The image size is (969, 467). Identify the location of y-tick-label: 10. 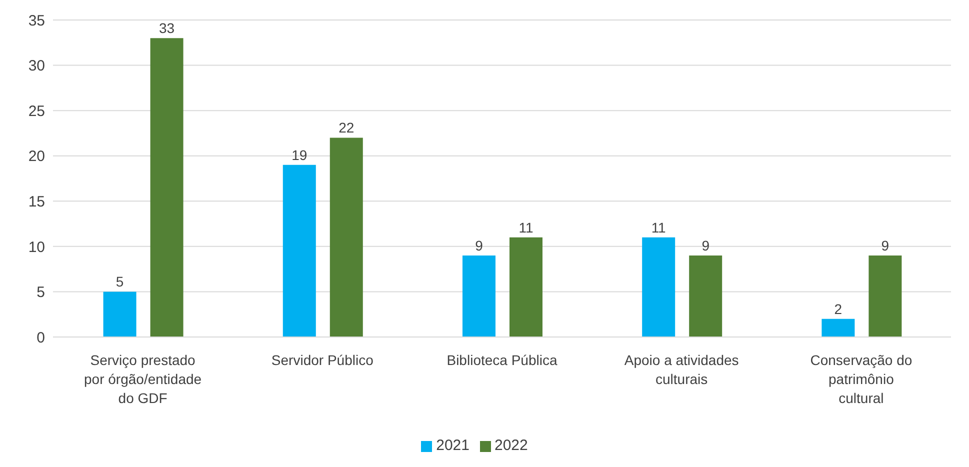
(36, 247).